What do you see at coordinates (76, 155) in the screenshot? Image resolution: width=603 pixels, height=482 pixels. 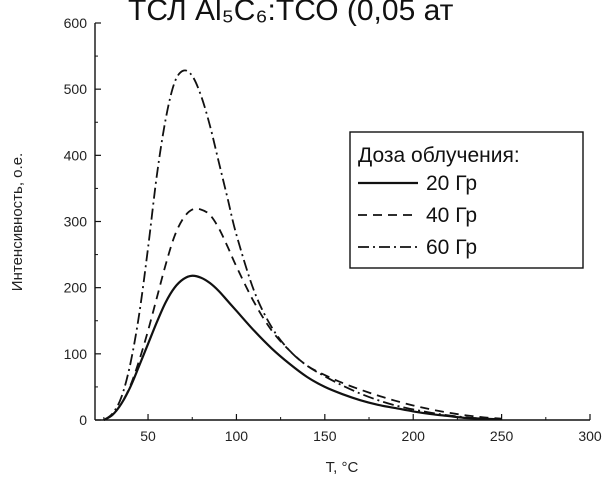 I see `y-tick-label: 400` at bounding box center [76, 155].